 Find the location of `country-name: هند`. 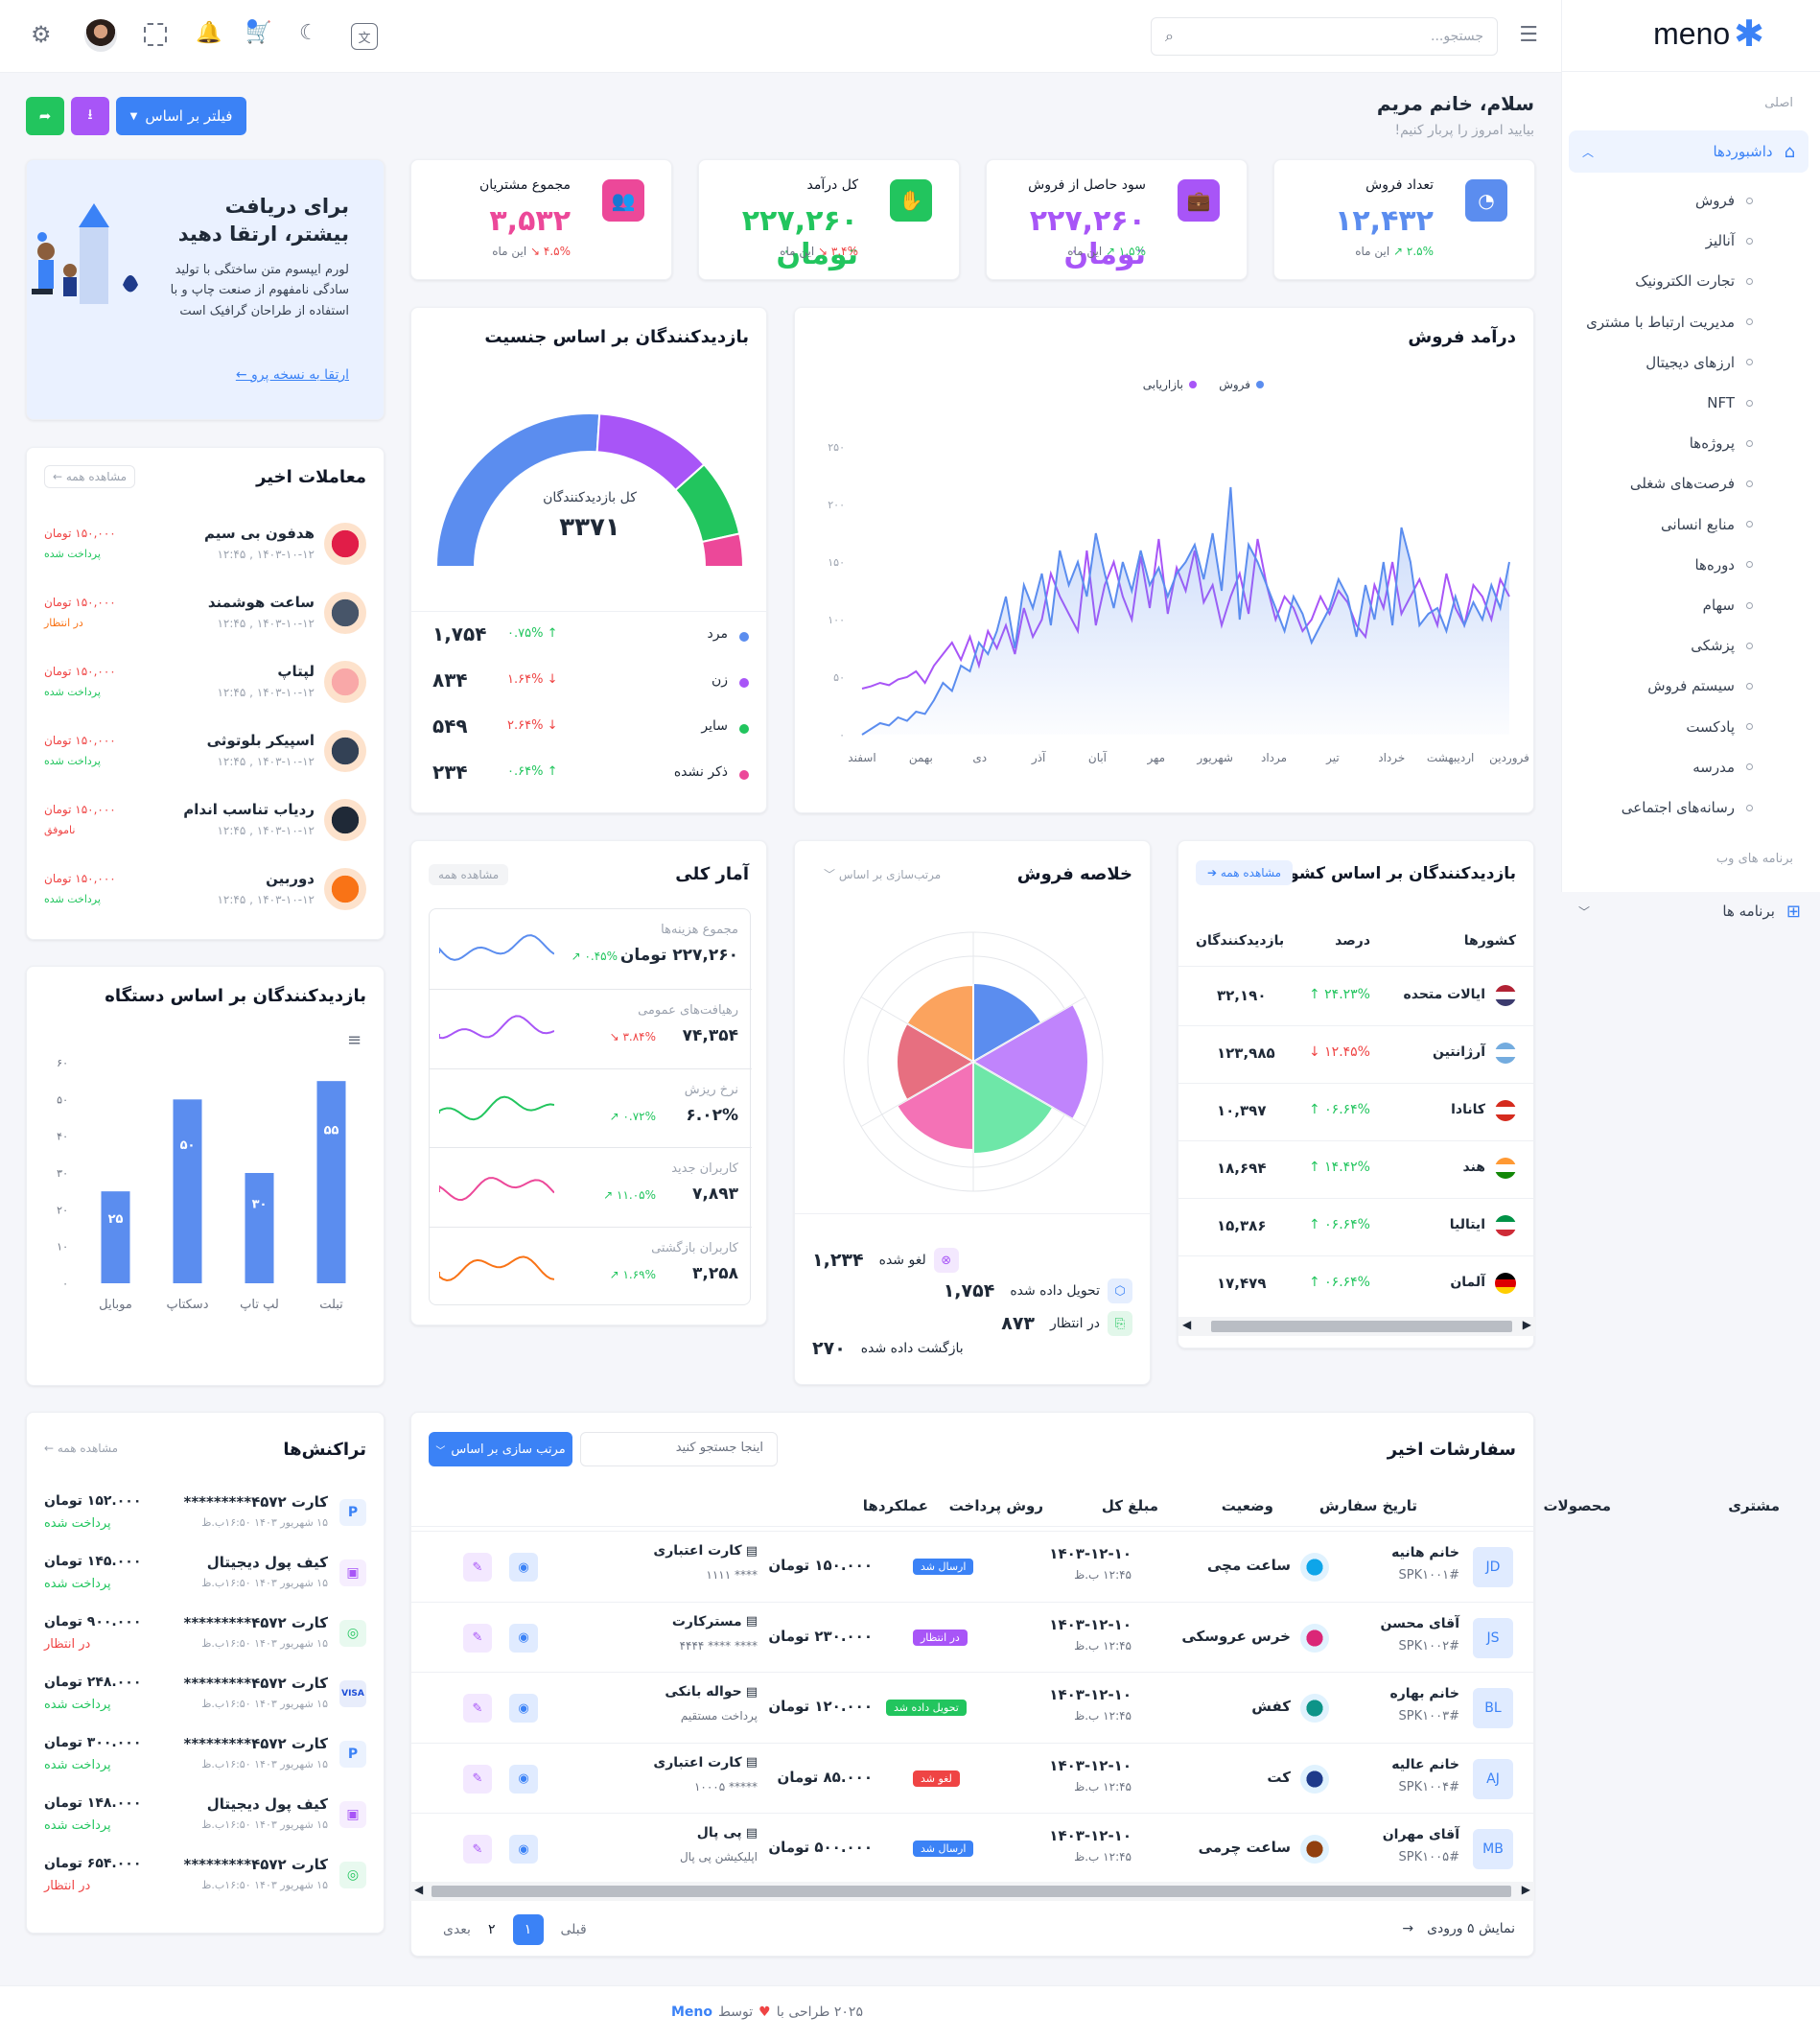

country-name: هند is located at coordinates (1473, 1167).